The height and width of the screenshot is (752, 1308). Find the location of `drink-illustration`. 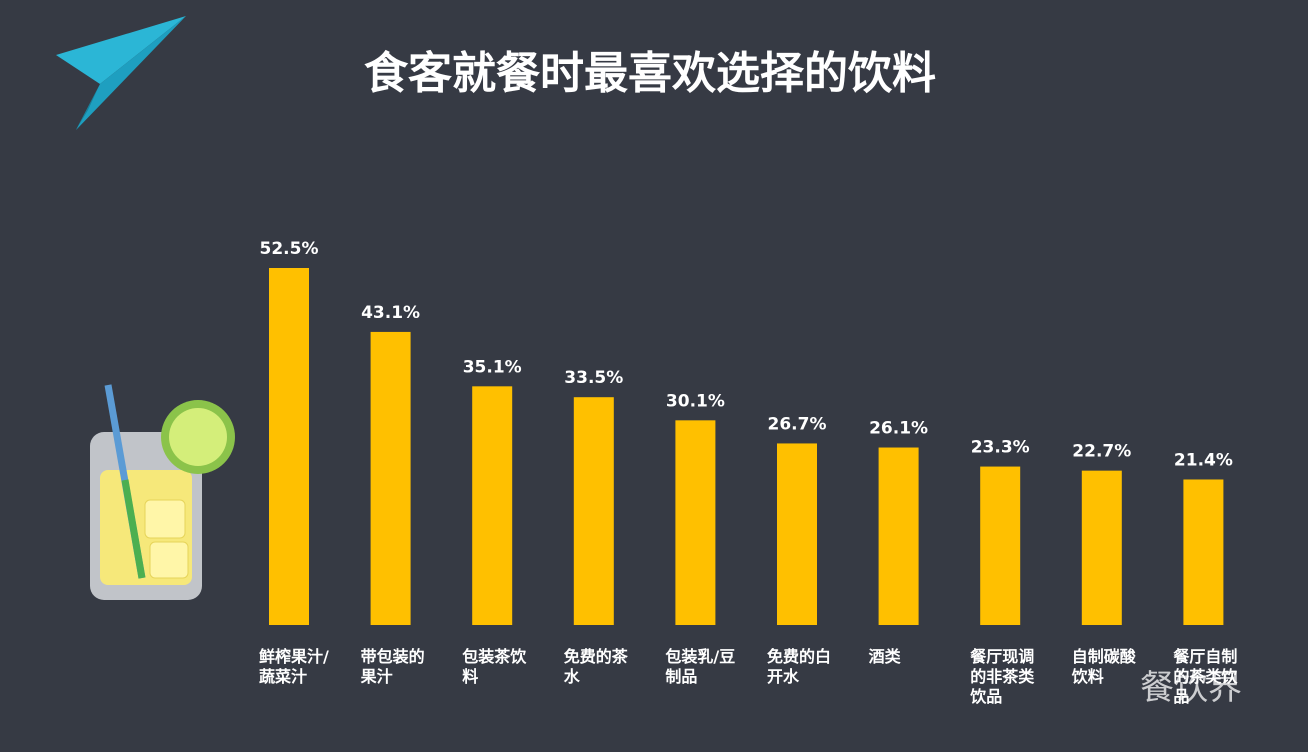

drink-illustration is located at coordinates (162, 492).